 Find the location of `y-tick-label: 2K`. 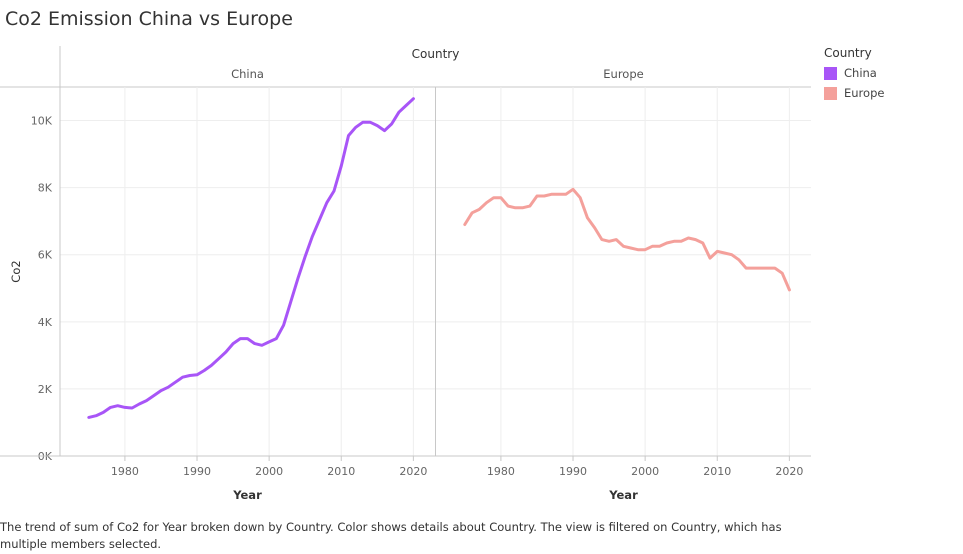

y-tick-label: 2K is located at coordinates (45, 389).